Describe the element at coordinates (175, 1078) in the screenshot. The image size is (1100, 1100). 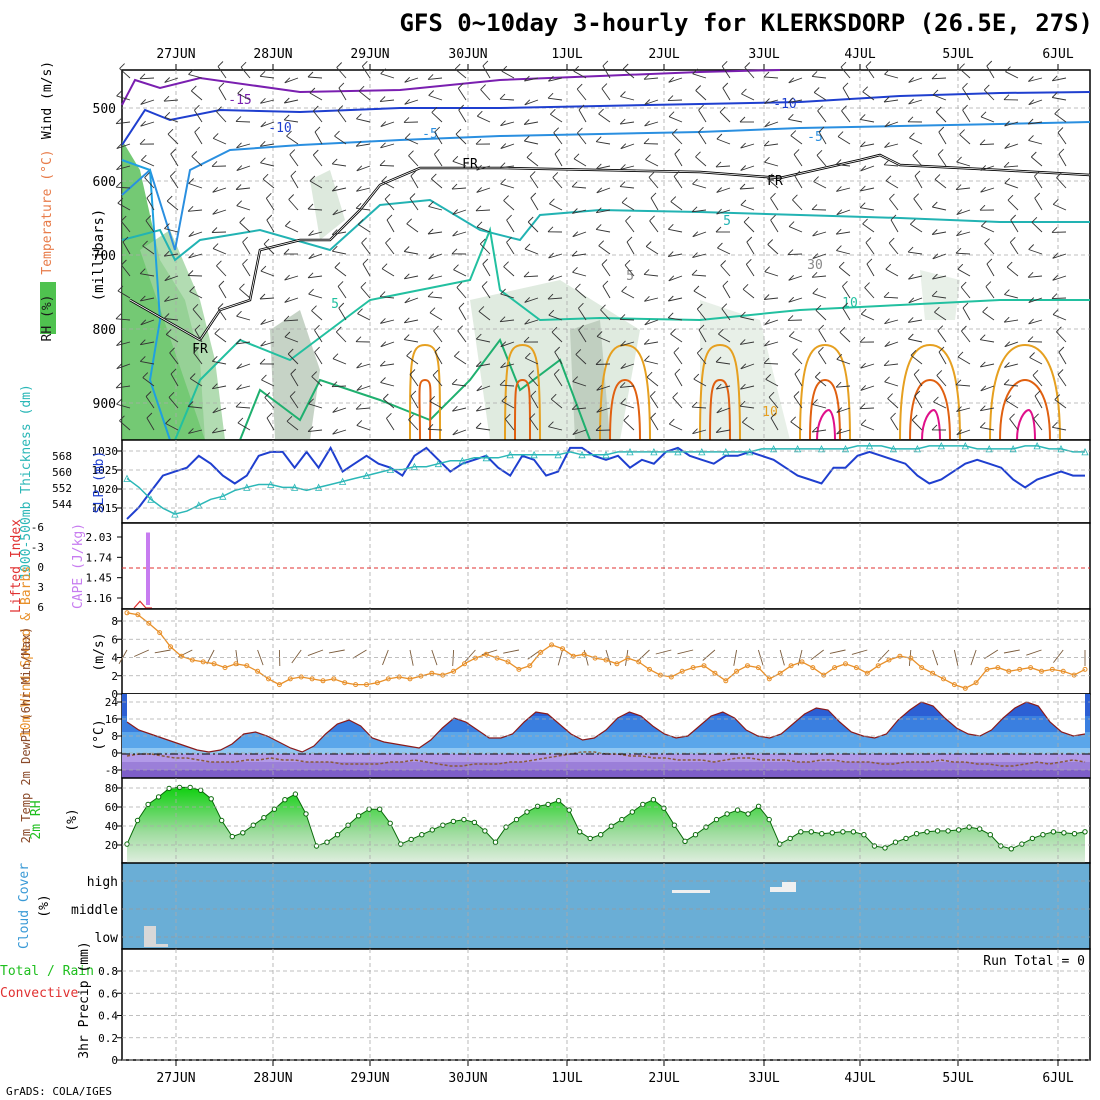
I see `date-tick-bottom: 27JUN` at that location.